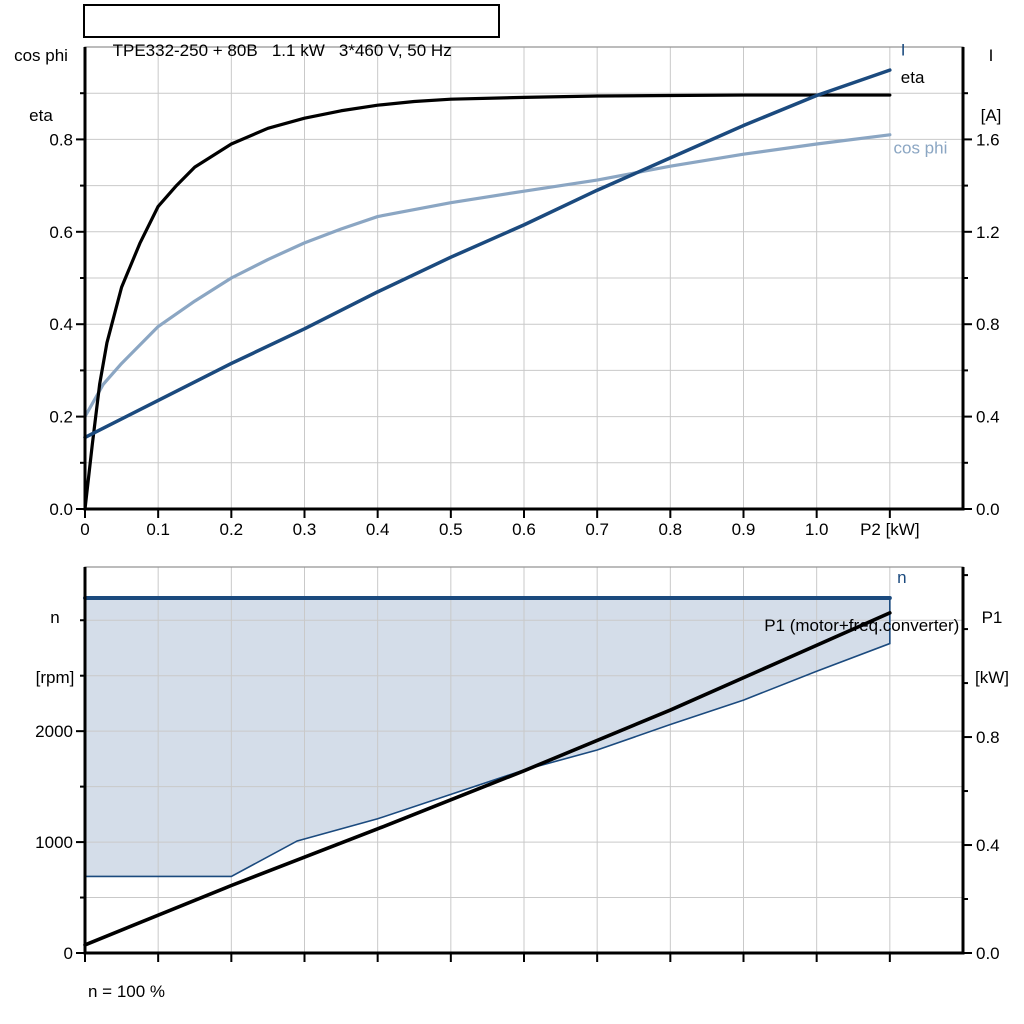 This screenshot has height=1024, width=1024. What do you see at coordinates (671, 529) in the screenshot?
I see `x-tick-label: 0.8` at bounding box center [671, 529].